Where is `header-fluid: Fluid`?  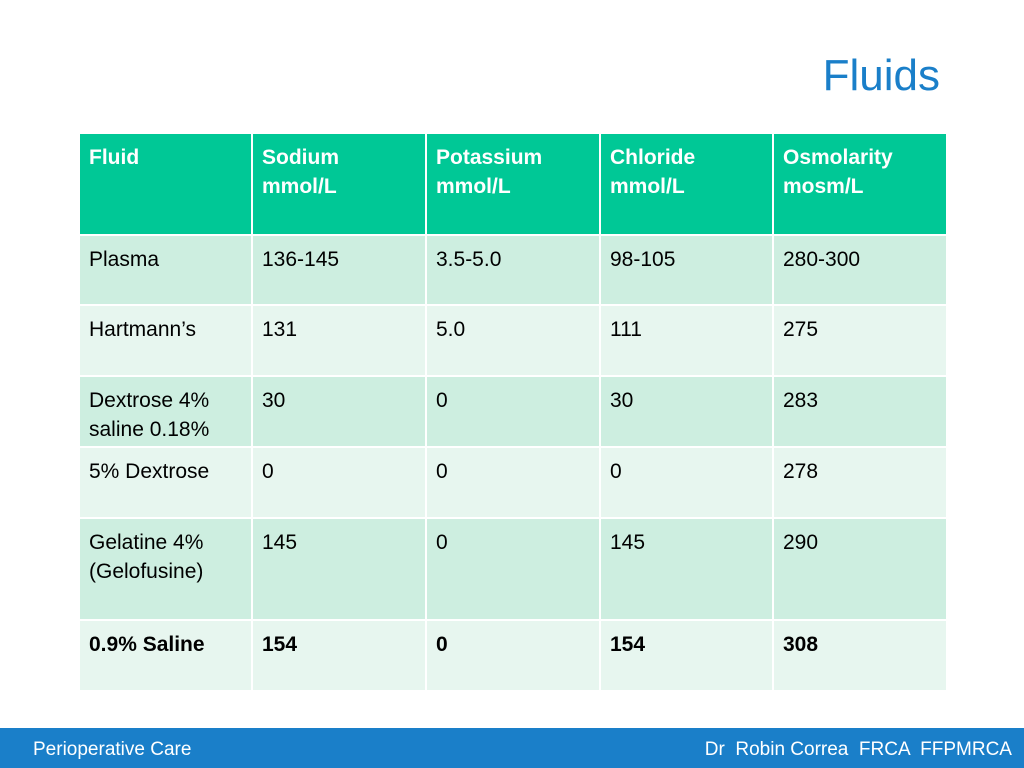 header-fluid: Fluid is located at coordinates (165, 184).